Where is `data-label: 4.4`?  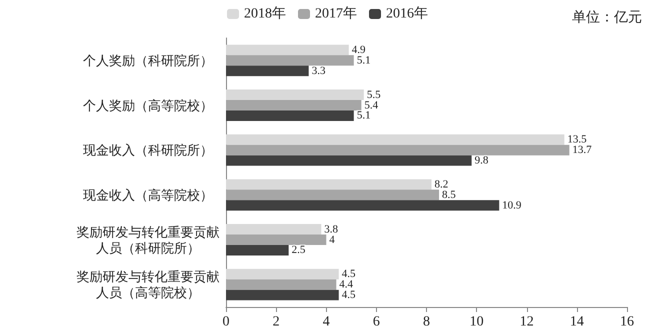
data-label: 4.4 is located at coordinates (346, 284).